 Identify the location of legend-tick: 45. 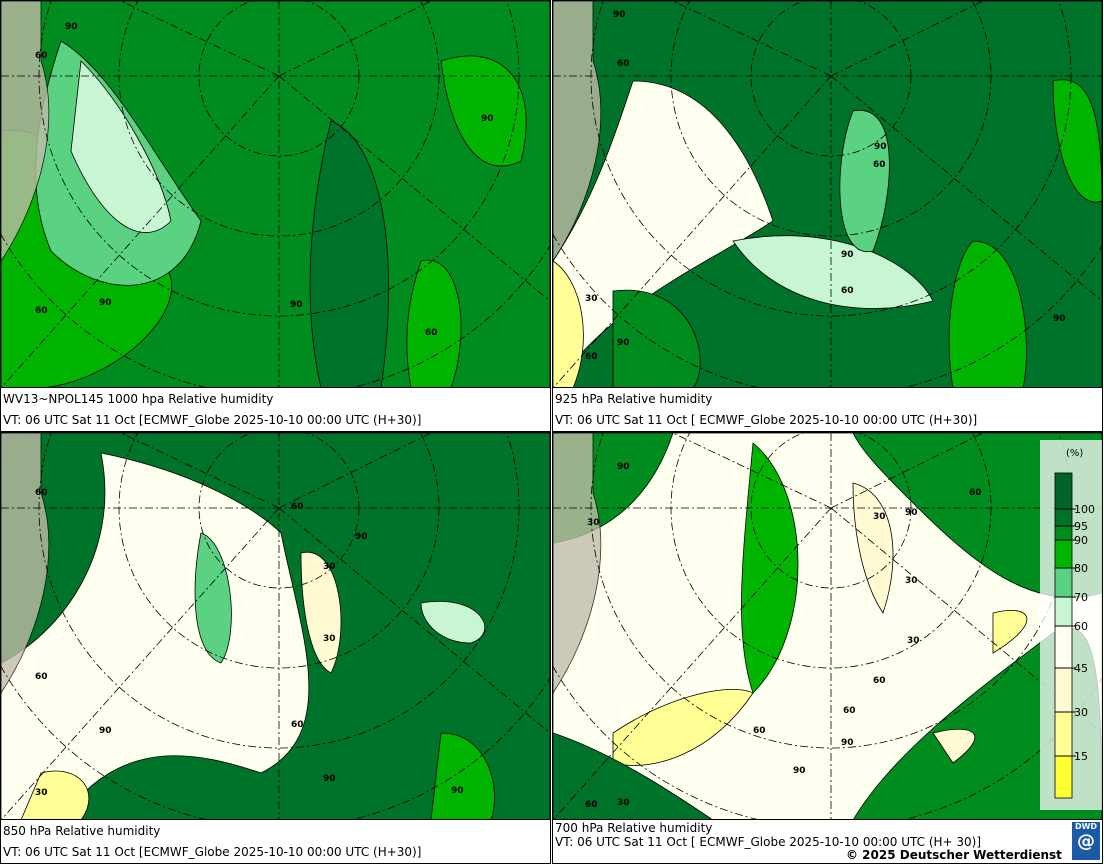
(1081, 668).